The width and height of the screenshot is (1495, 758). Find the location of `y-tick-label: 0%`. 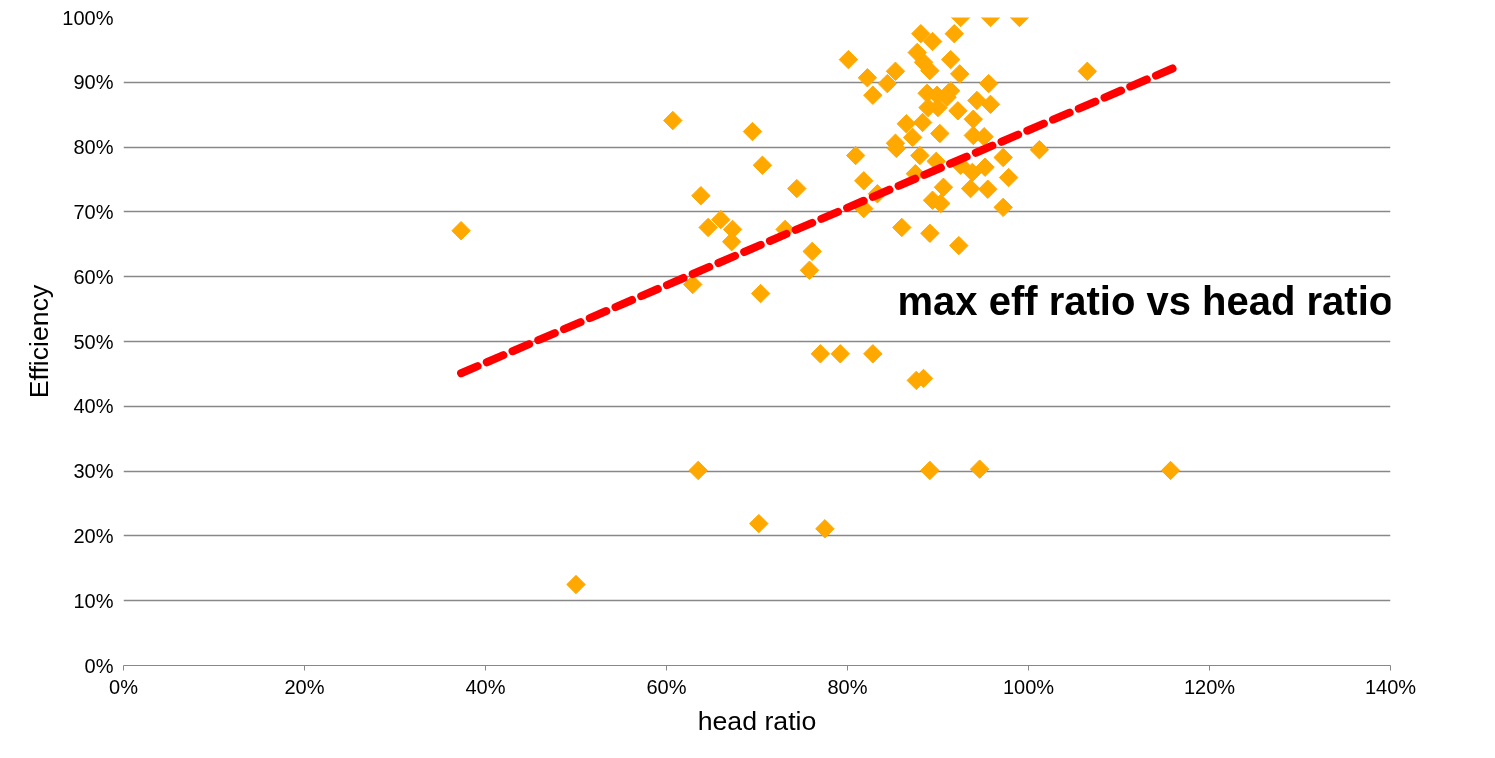

y-tick-label: 0% is located at coordinates (99, 665).